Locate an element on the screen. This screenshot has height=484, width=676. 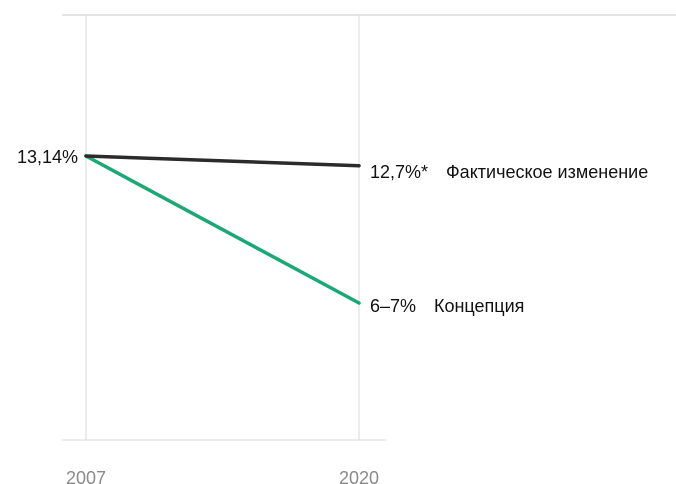
concept-series-name-label: Концепция is located at coordinates (479, 306).